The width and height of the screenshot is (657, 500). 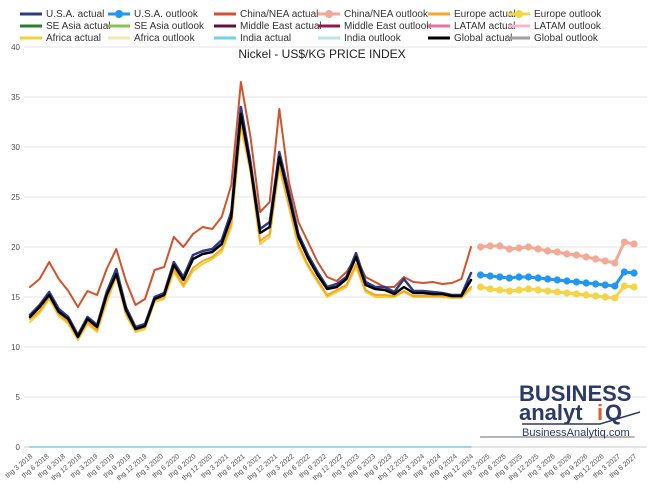 I want to click on legend-item: Middle East outlook, so click(x=375, y=26).